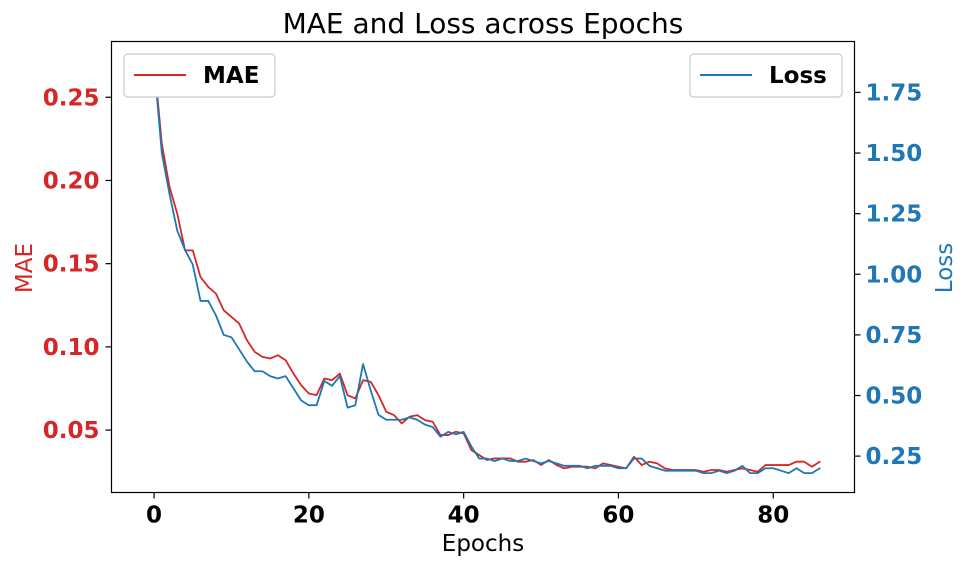 The image size is (965, 566). What do you see at coordinates (894, 457) in the screenshot?
I see `right-tick-label: 0.25` at bounding box center [894, 457].